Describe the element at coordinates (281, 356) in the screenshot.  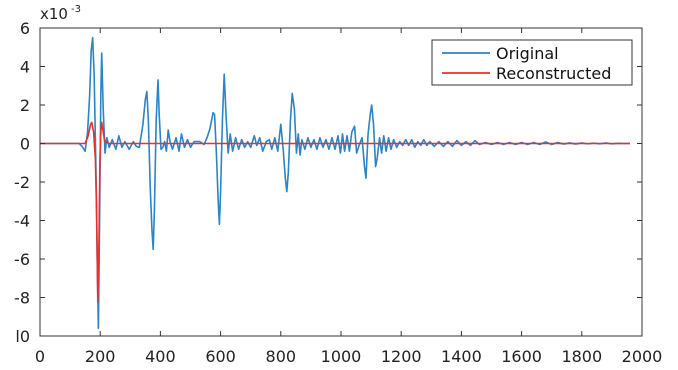
I see `x-tick-label: 800` at that location.